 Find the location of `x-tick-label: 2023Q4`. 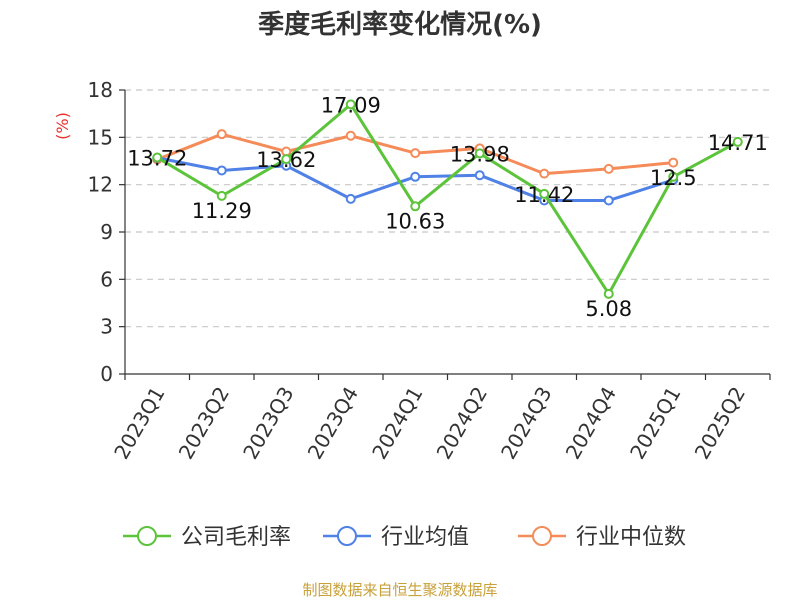

x-tick-label: 2023Q4 is located at coordinates (333, 423).